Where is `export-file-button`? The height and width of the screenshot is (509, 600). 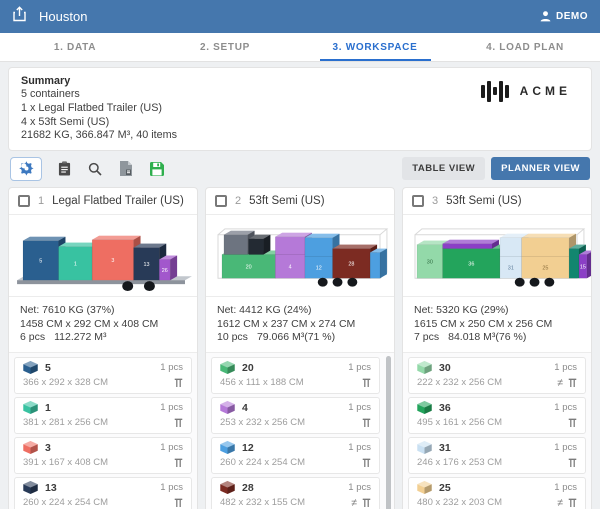
export-file-button is located at coordinates (126, 169).